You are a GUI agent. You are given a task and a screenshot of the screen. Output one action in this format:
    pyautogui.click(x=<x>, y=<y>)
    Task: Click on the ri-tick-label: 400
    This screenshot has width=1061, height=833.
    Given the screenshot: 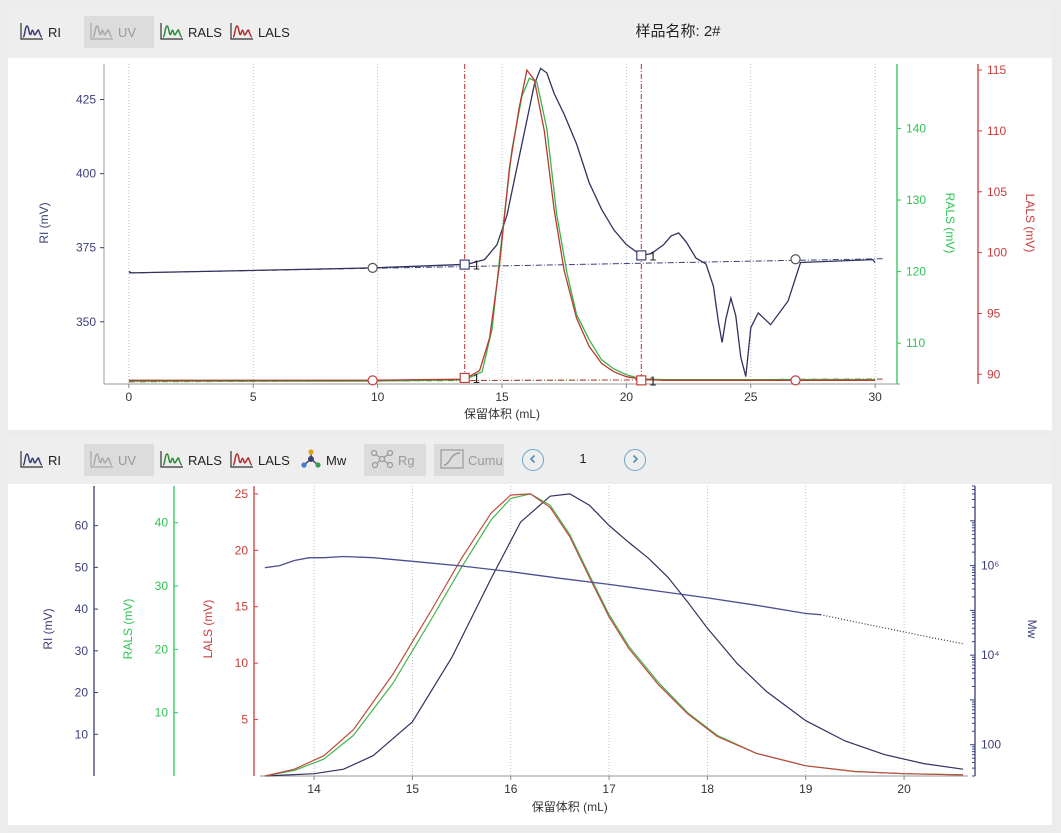 What is the action you would take?
    pyautogui.click(x=86, y=174)
    